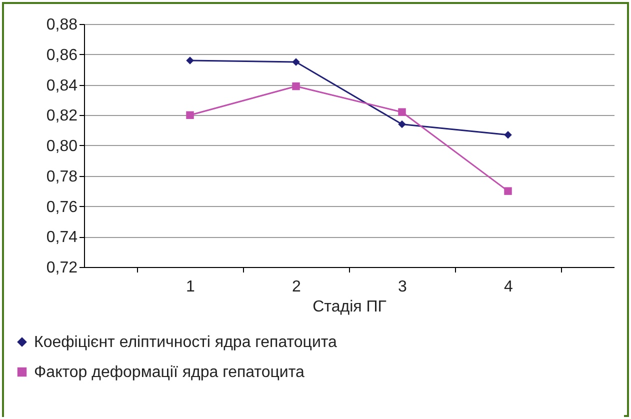  What do you see at coordinates (62, 25) in the screenshot?
I see `y-tick-label: 0,88` at bounding box center [62, 25].